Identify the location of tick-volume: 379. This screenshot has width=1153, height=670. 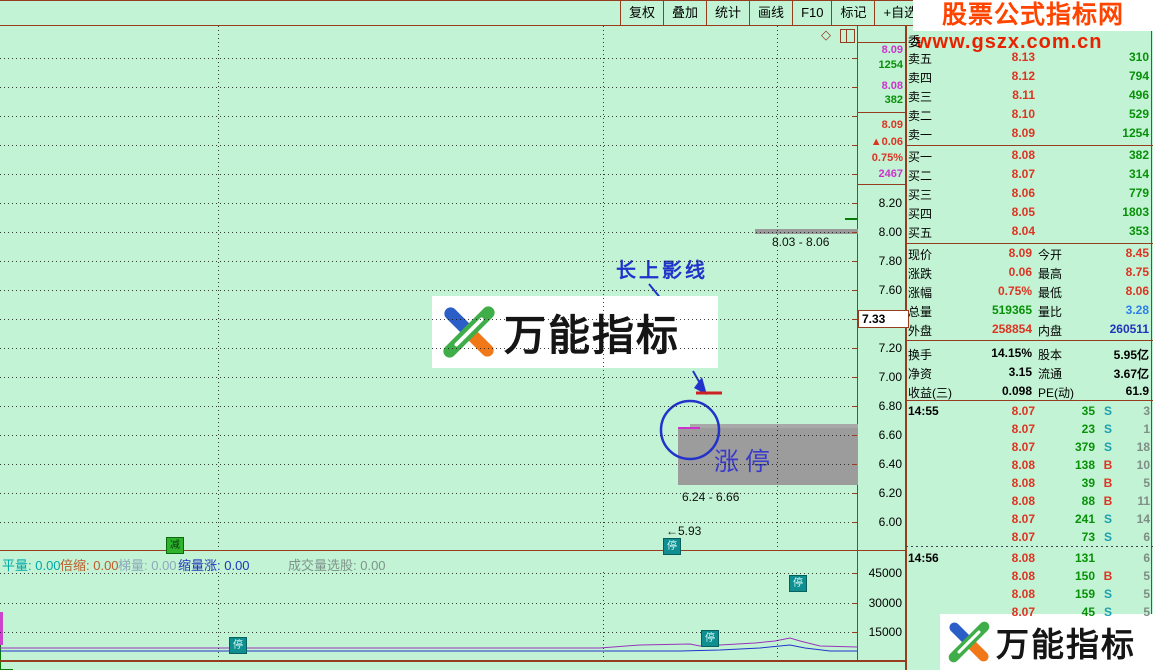
(1084, 447).